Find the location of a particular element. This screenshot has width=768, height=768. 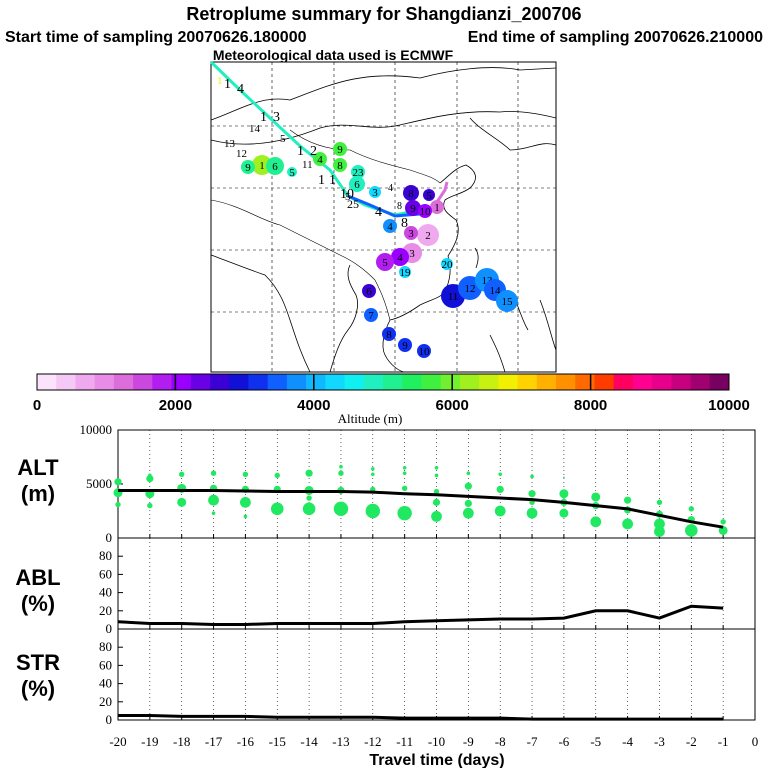

str-line is located at coordinates (421, 717).